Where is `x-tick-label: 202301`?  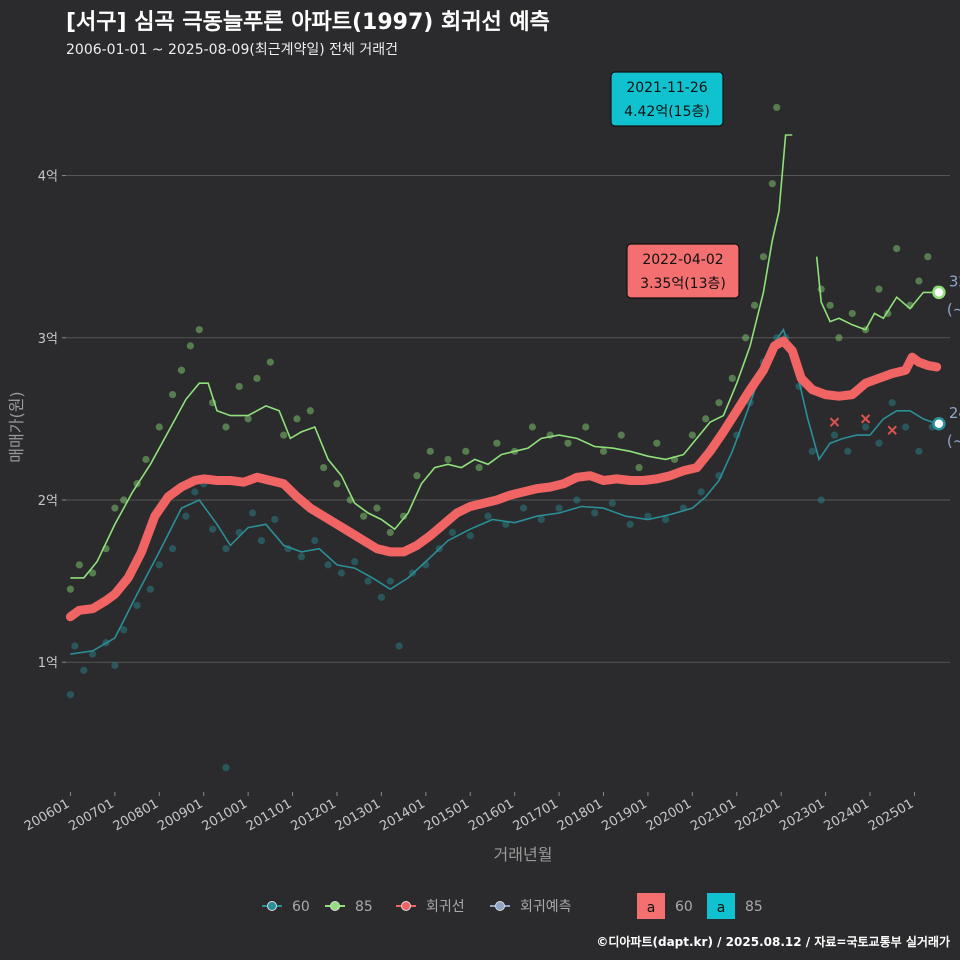 x-tick-label: 202301 is located at coordinates (802, 815).